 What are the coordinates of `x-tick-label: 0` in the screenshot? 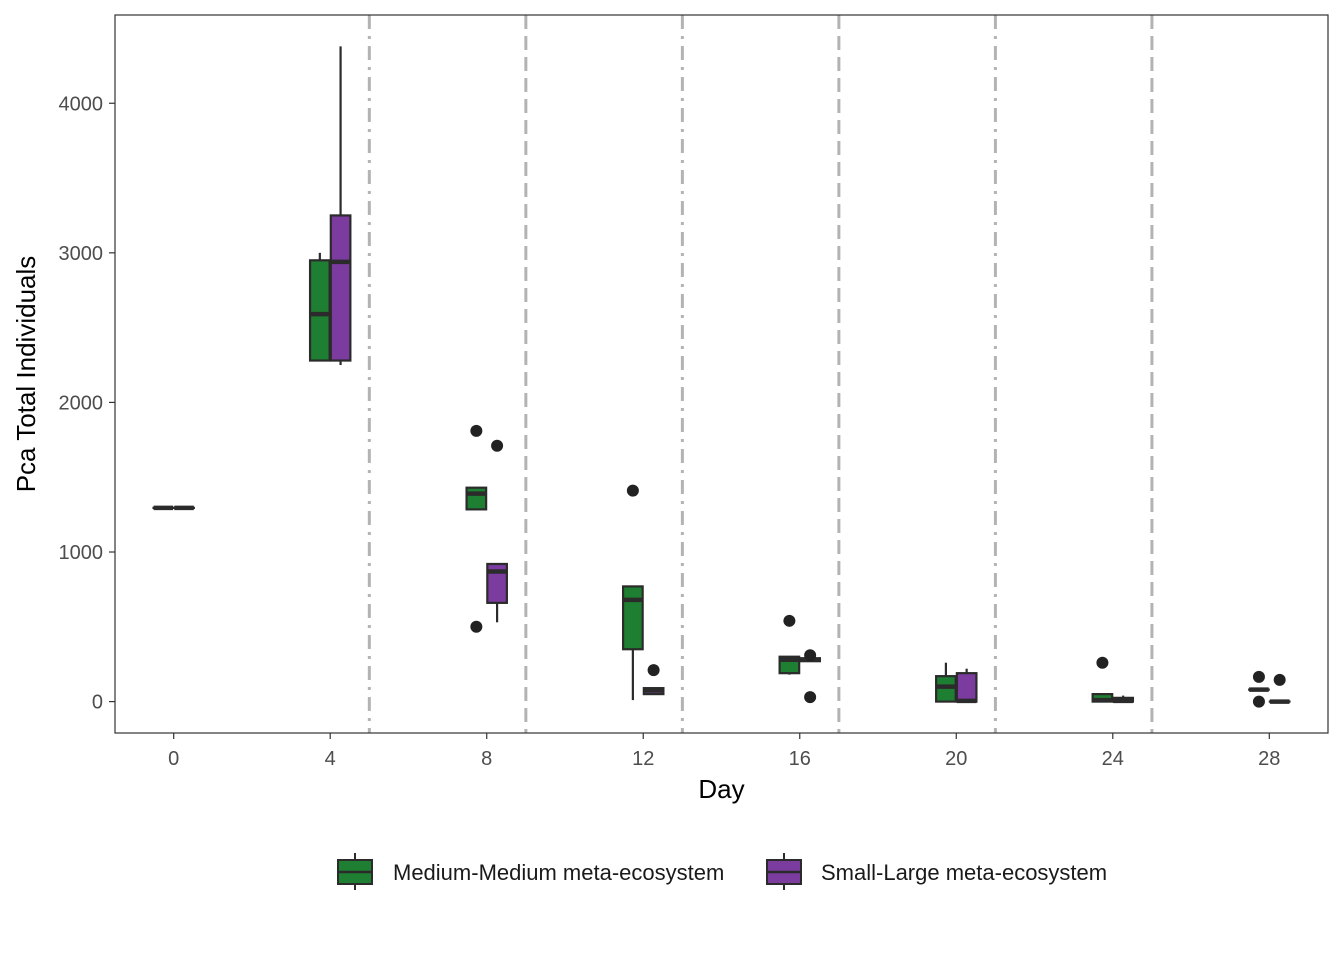 It's located at (173, 759).